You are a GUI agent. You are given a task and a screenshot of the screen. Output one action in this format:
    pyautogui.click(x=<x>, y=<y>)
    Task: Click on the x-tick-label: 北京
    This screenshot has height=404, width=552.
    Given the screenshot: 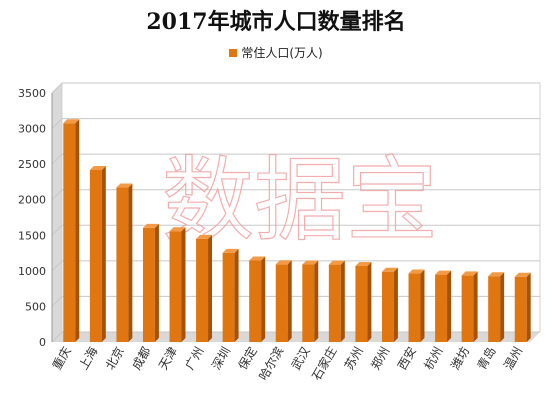 What is the action you would take?
    pyautogui.click(x=115, y=359)
    